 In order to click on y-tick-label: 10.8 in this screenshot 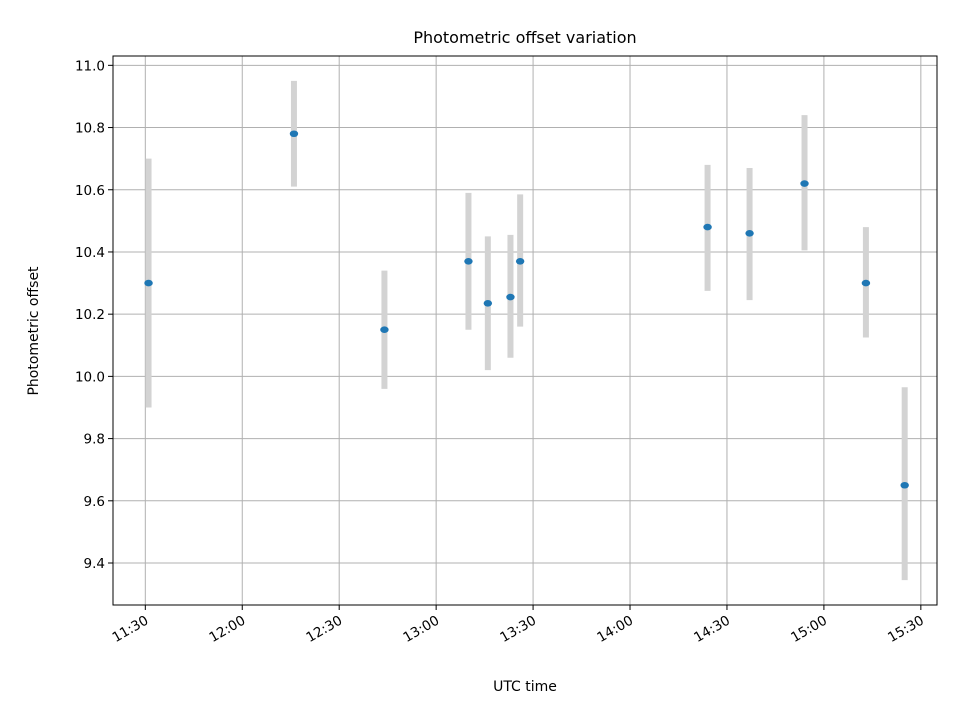, I will do `click(90, 129)`.